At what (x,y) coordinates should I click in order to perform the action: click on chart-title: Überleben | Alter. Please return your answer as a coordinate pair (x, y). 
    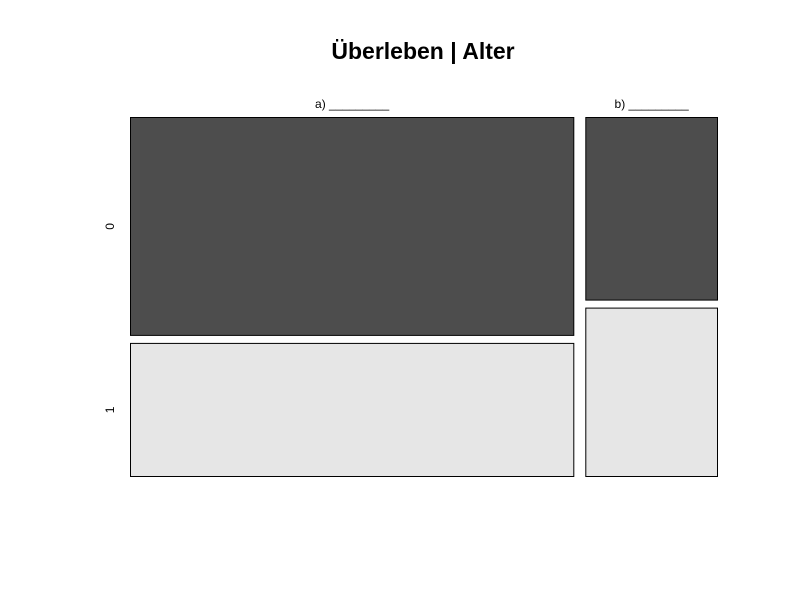
    Looking at the image, I should click on (422, 51).